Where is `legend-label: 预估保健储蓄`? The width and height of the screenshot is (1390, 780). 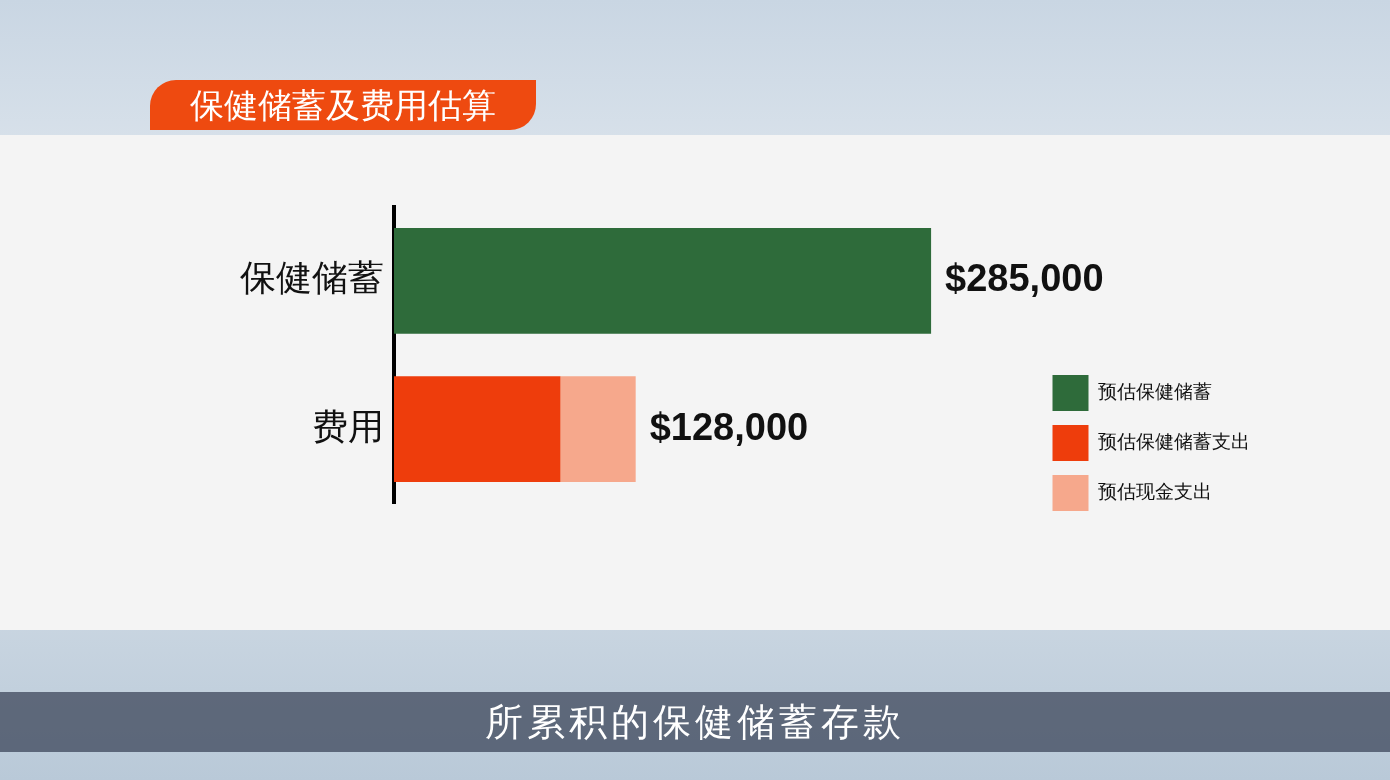
legend-label: 预估保健储蓄 is located at coordinates (1155, 390).